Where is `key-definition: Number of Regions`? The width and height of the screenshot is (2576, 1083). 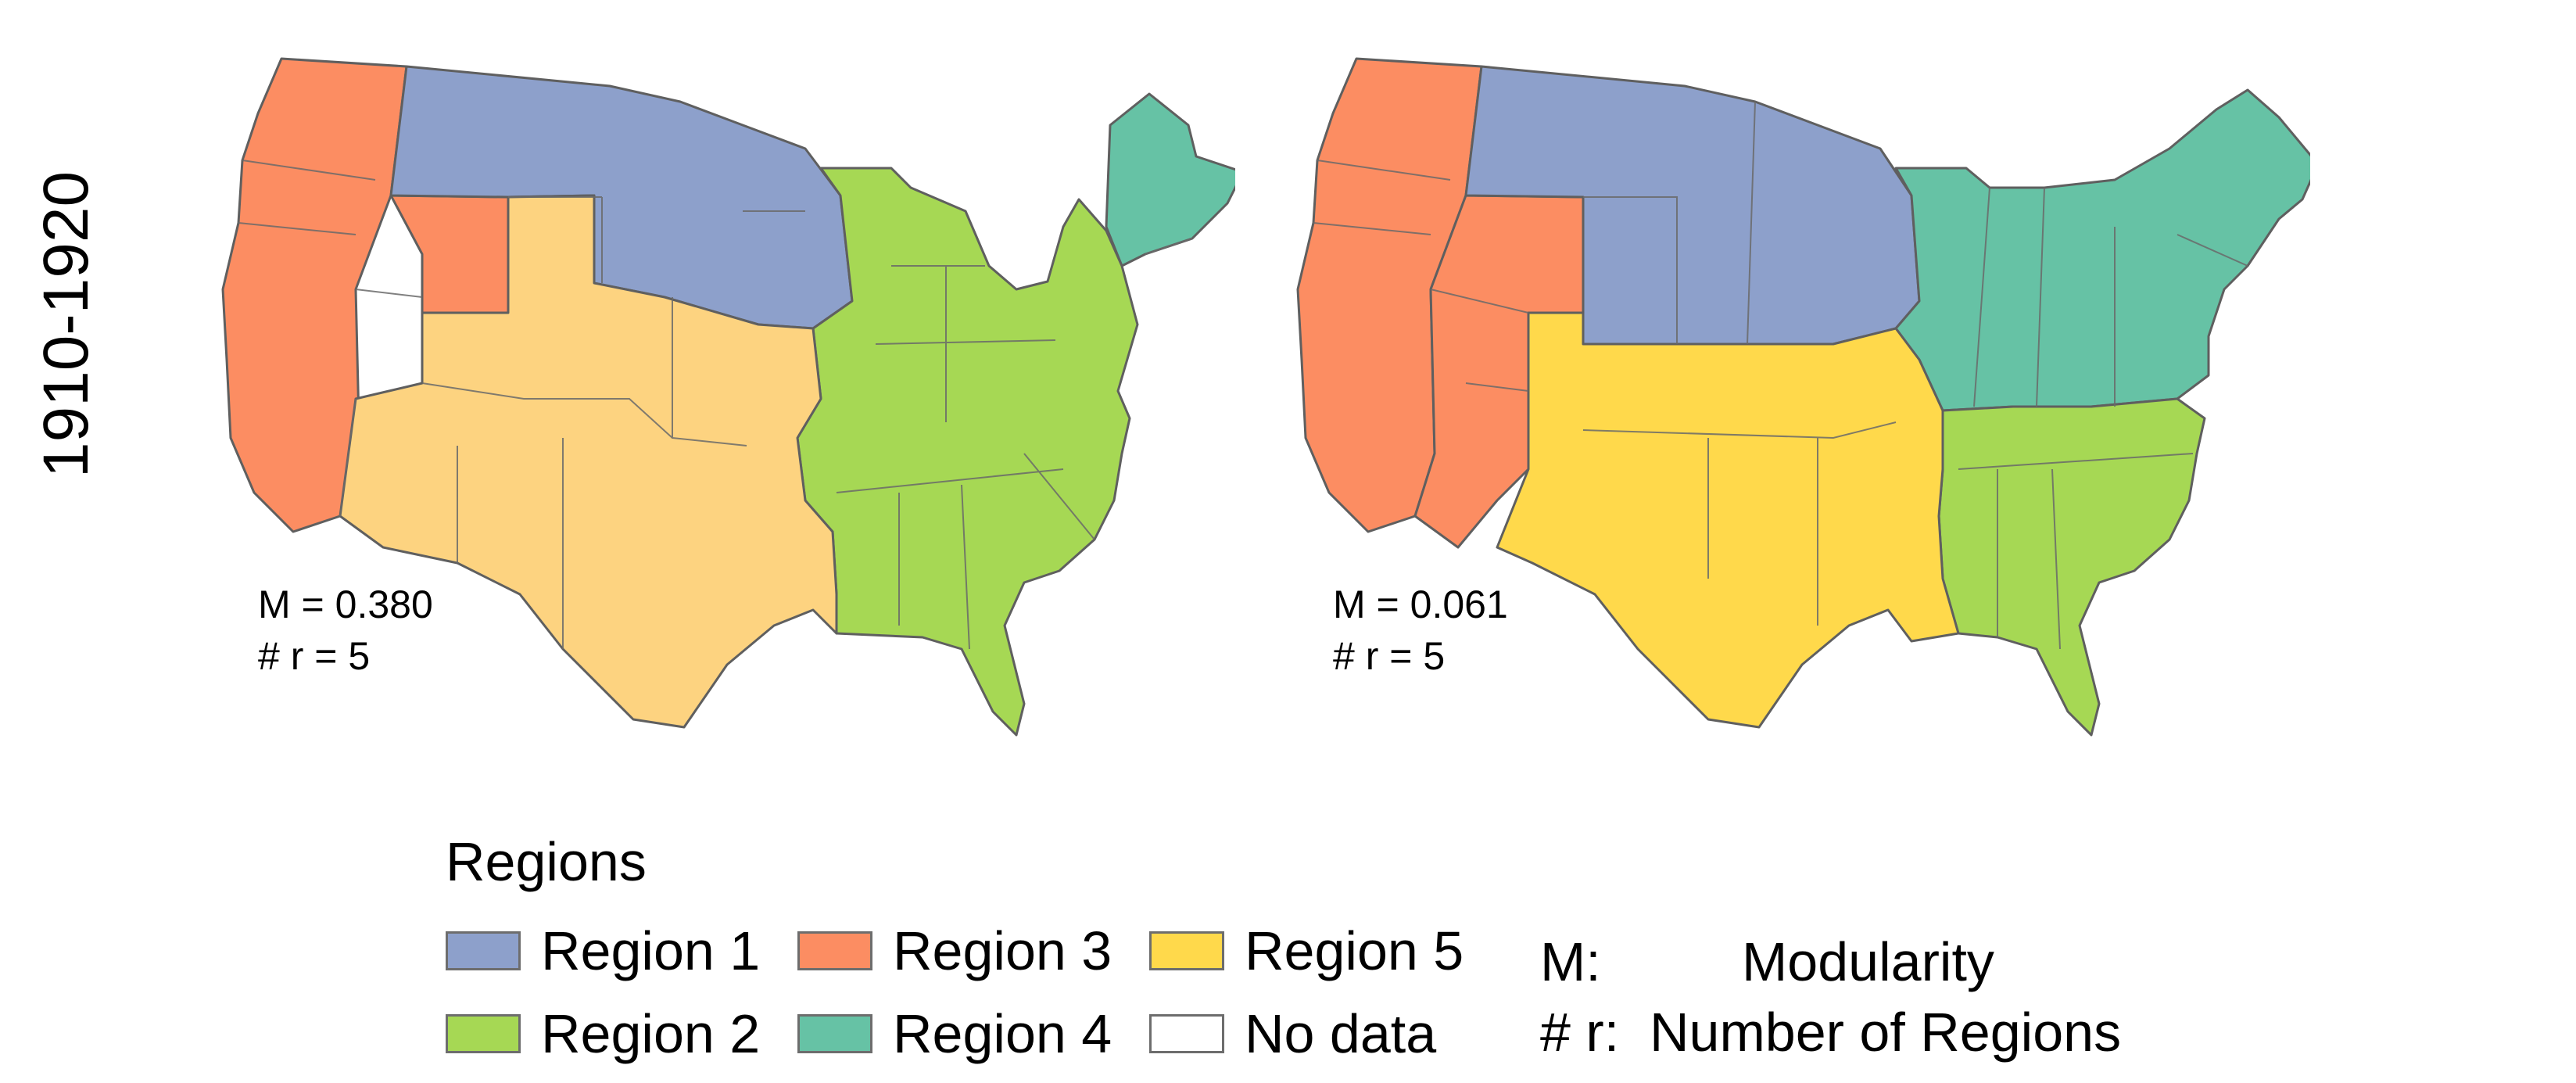
key-definition: Number of Regions is located at coordinates (1886, 1032).